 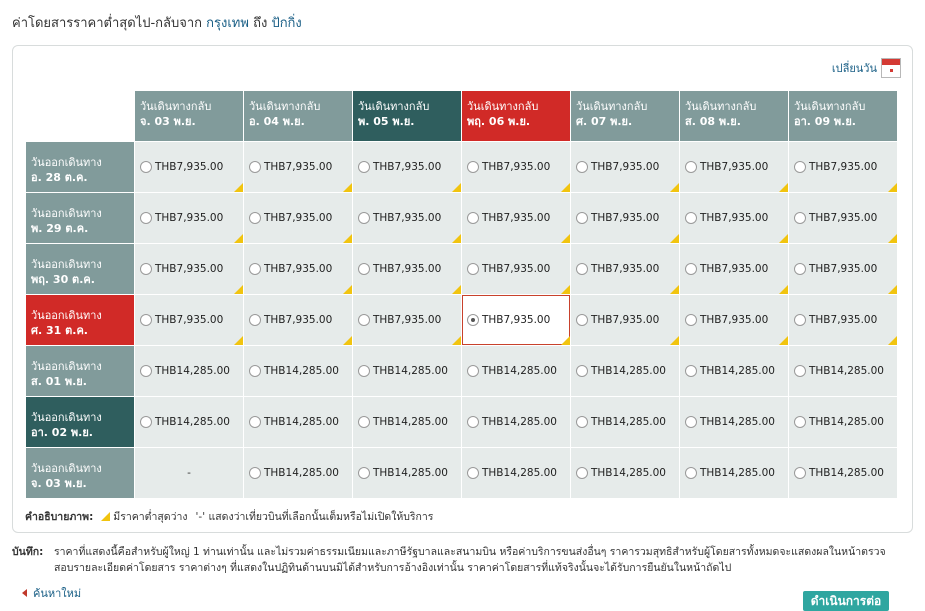 What do you see at coordinates (891, 68) in the screenshot?
I see `calendar-icon` at bounding box center [891, 68].